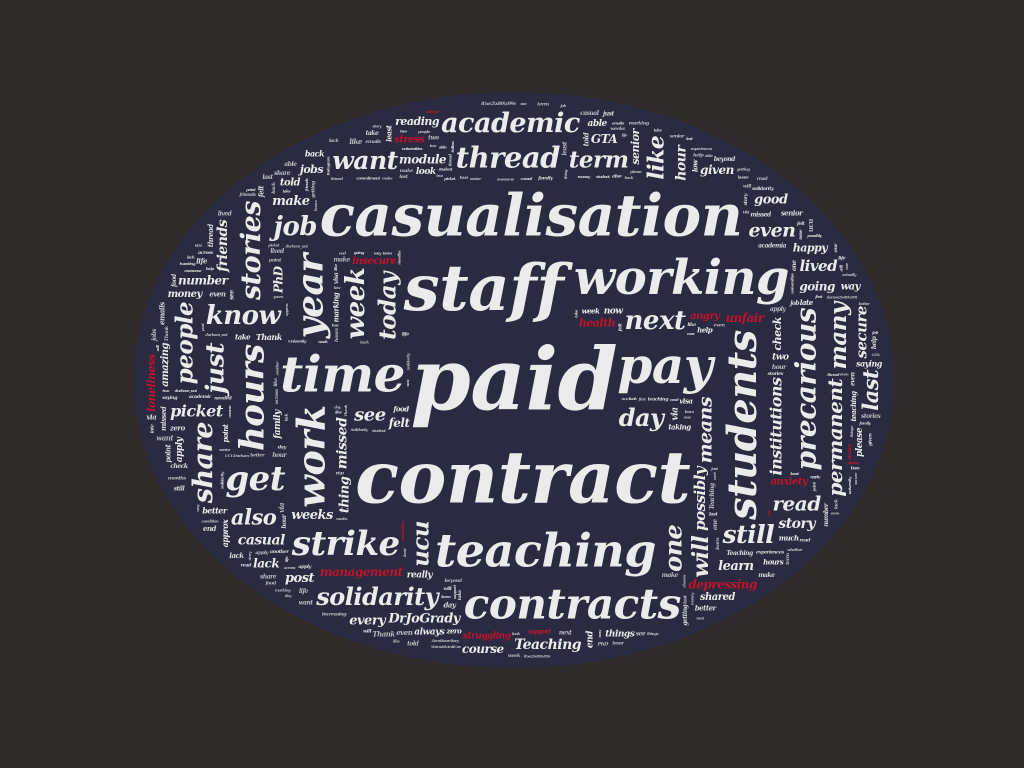 This screenshot has height=768, width=1024. Describe the element at coordinates (683, 580) in the screenshot. I see `word-filler-chosen: chosen` at that location.